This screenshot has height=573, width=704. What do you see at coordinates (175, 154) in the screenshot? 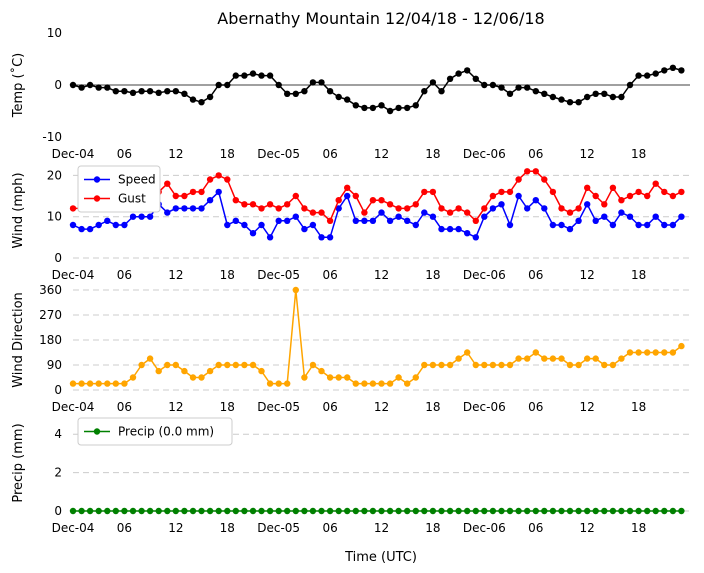
I see `temp-xtick-label: 12` at bounding box center [175, 154].